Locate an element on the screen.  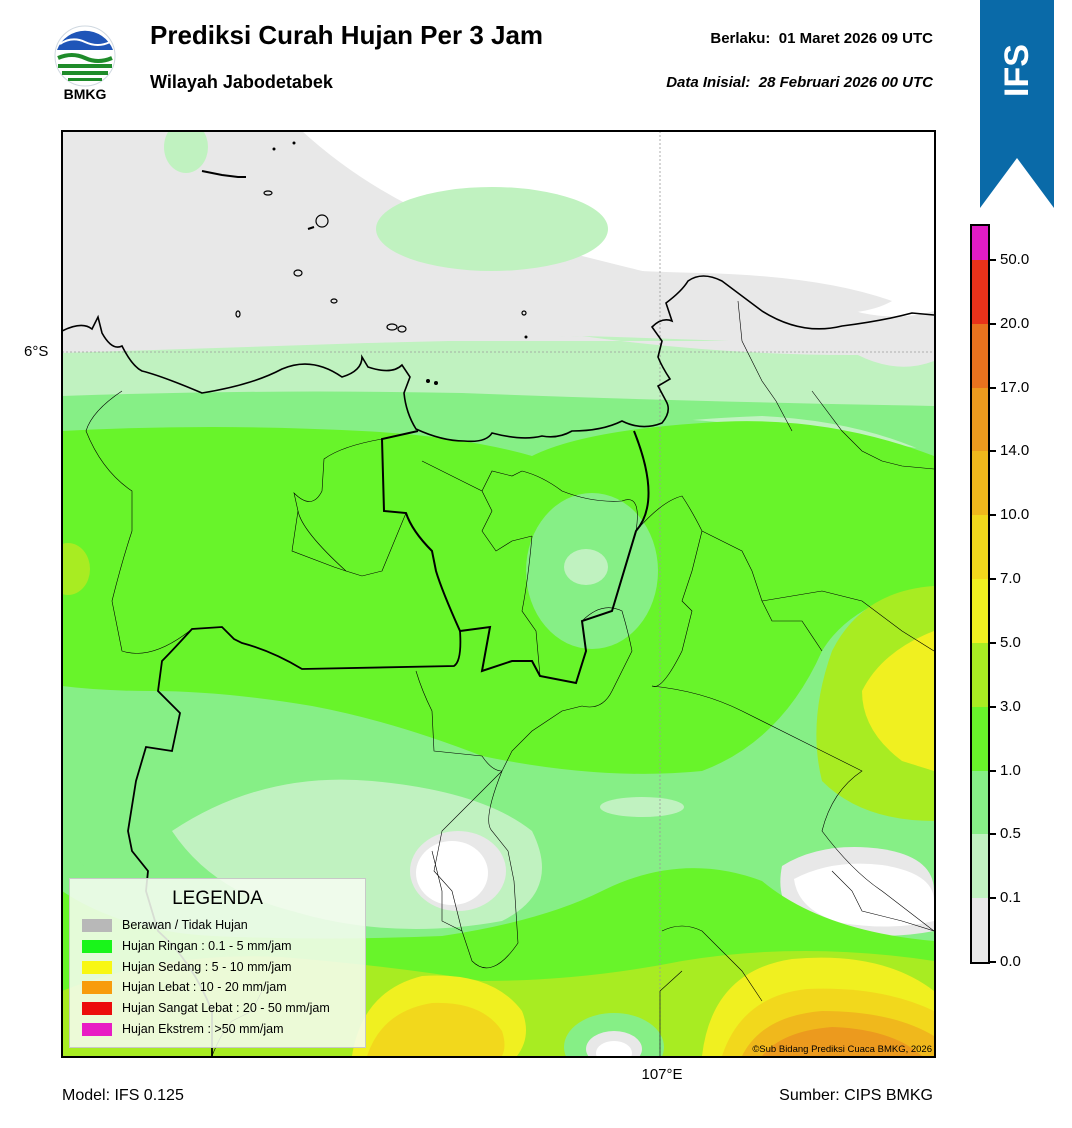
legend-label: Hujan Lebat : 10 - 20 mm/jam is located at coordinates (204, 987).